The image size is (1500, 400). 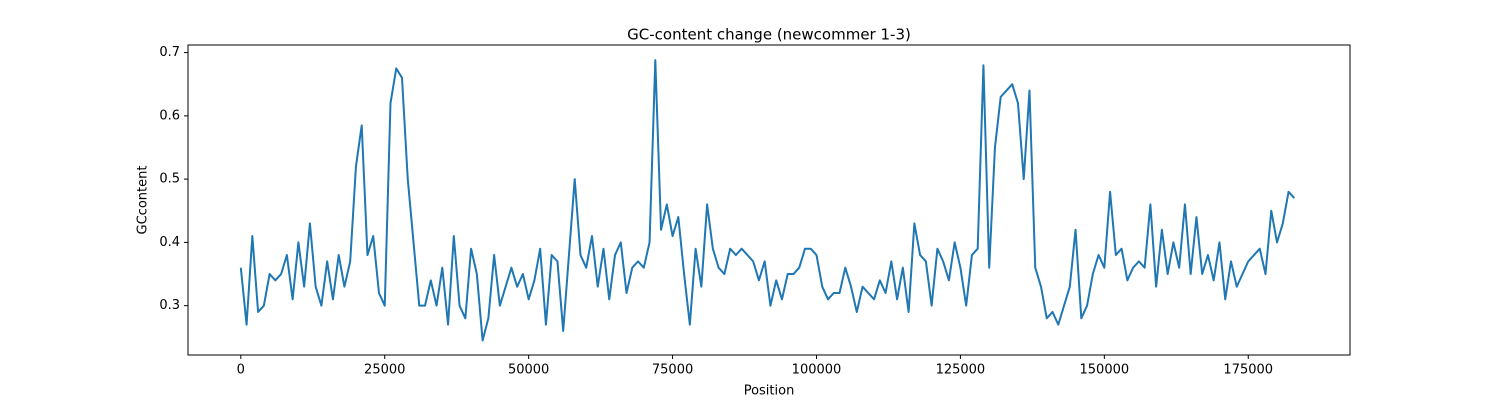 I want to click on x-tick-label: 50000, so click(x=528, y=370).